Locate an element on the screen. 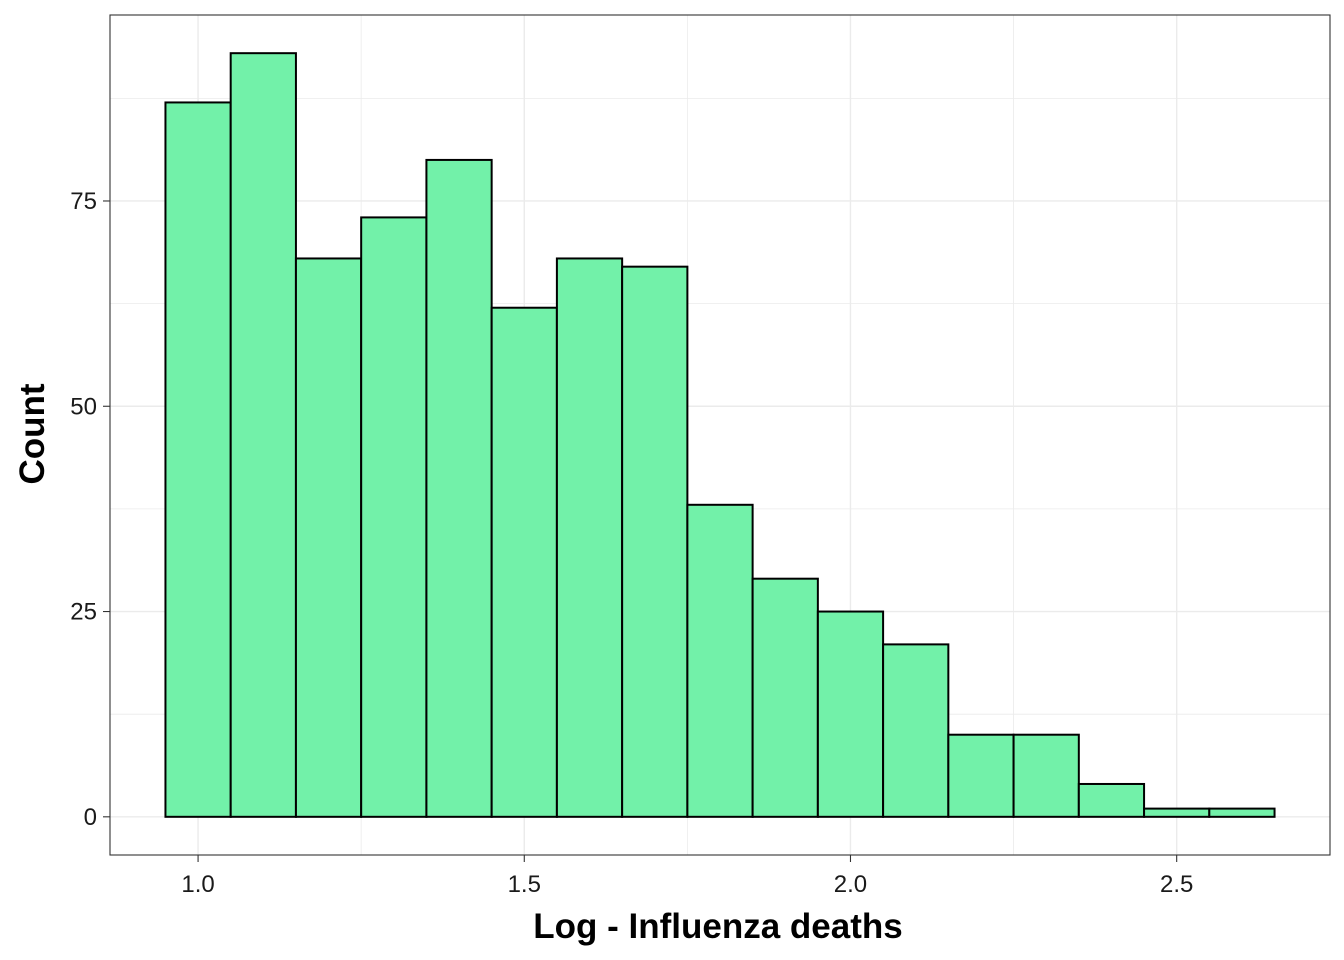 The image size is (1344, 960). y-tick-label: 50 is located at coordinates (83, 406).